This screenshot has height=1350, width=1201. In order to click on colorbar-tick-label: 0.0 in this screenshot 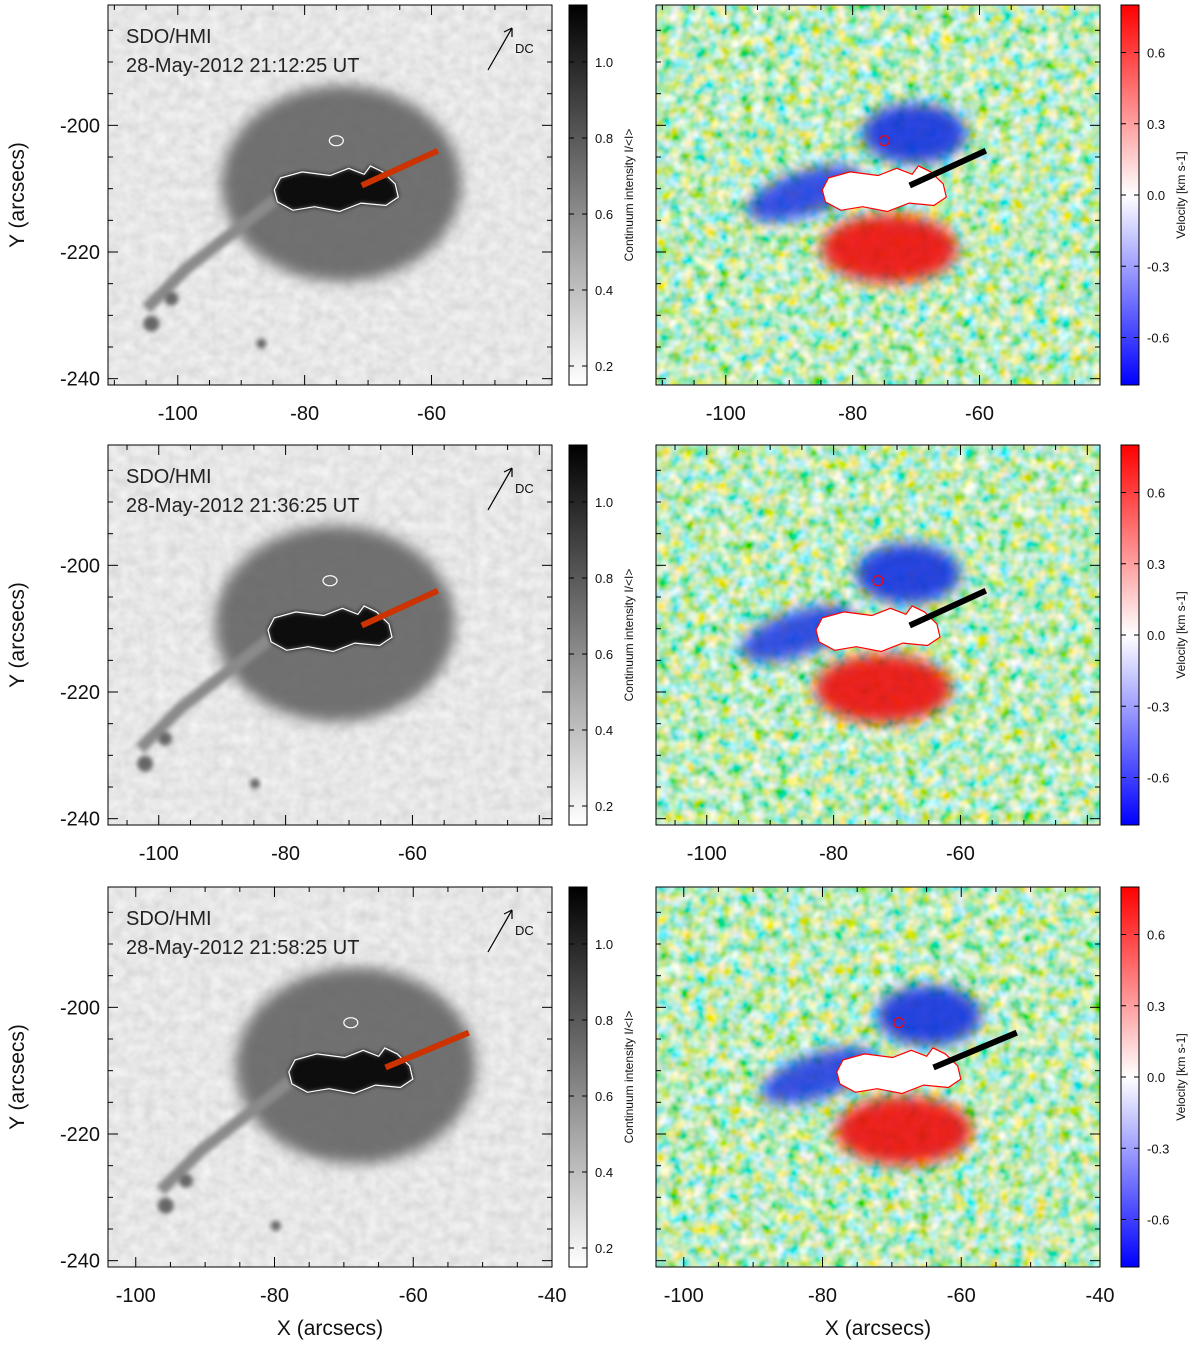, I will do `click(1156, 1077)`.